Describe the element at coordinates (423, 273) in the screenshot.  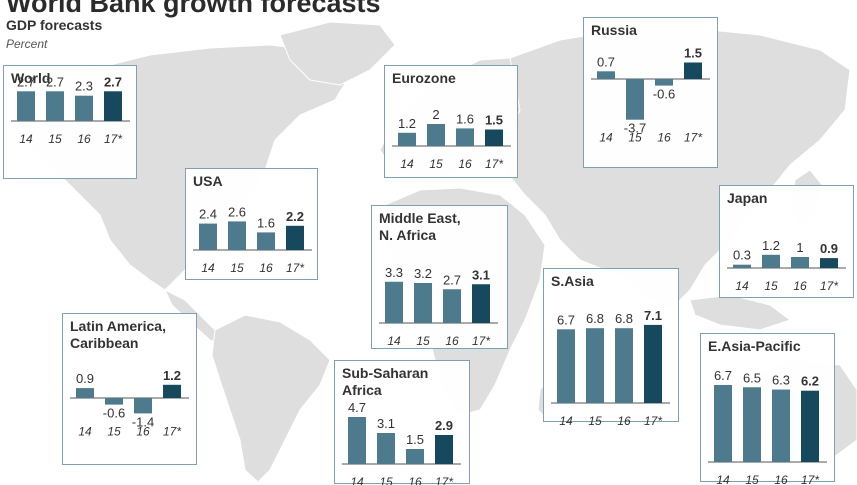
I see `value-label: 3.2` at that location.